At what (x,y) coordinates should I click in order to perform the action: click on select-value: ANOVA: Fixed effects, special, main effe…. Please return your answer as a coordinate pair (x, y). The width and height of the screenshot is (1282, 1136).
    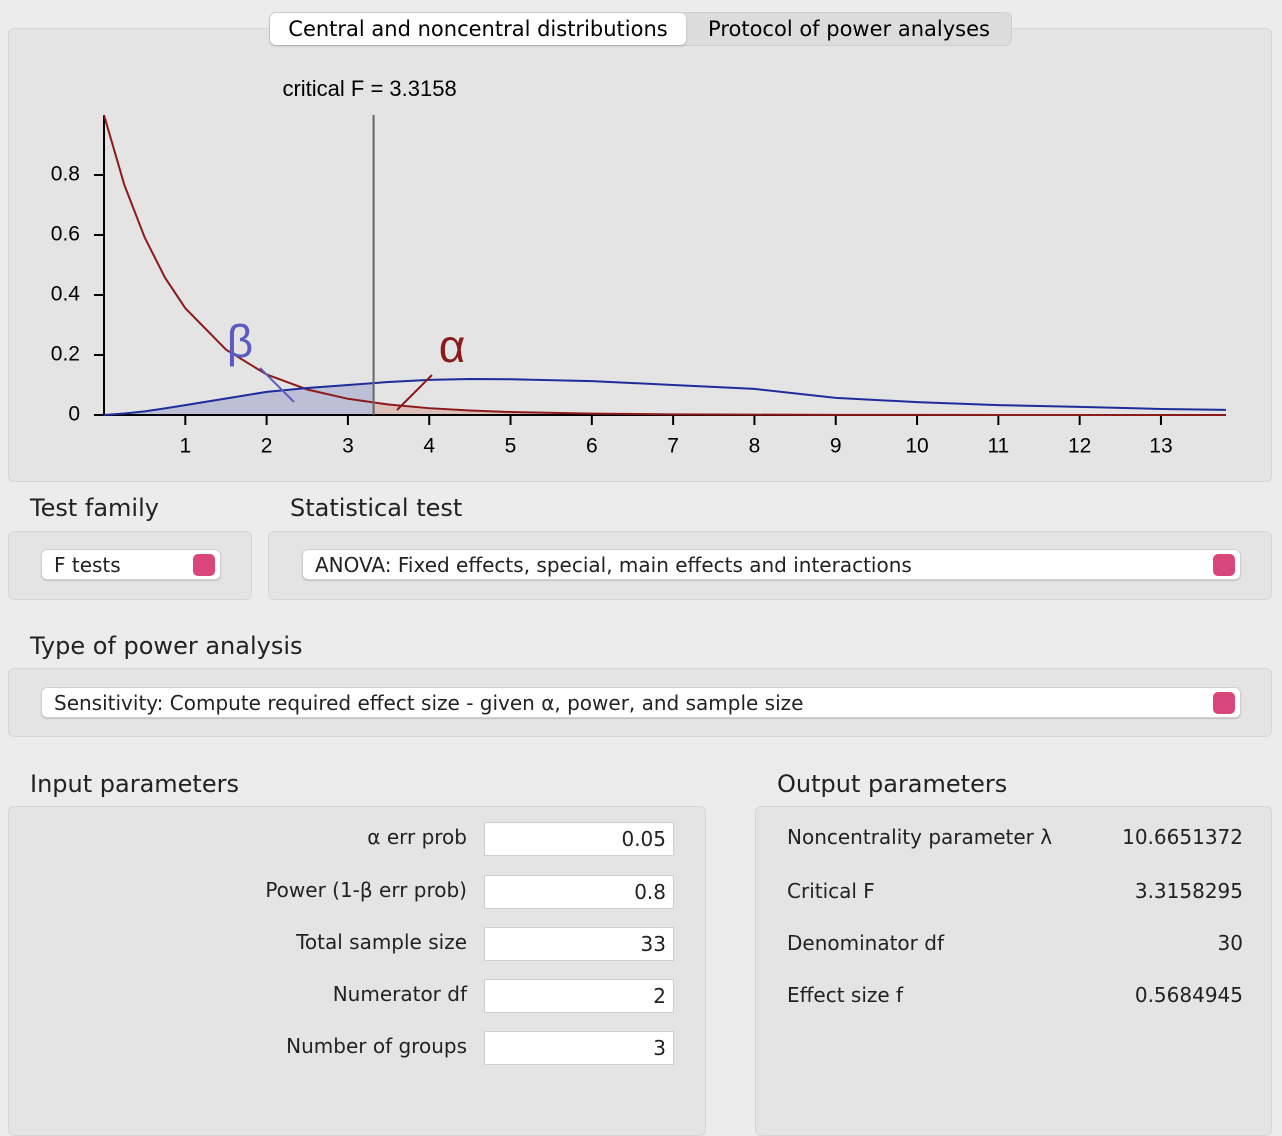
    Looking at the image, I should click on (613, 565).